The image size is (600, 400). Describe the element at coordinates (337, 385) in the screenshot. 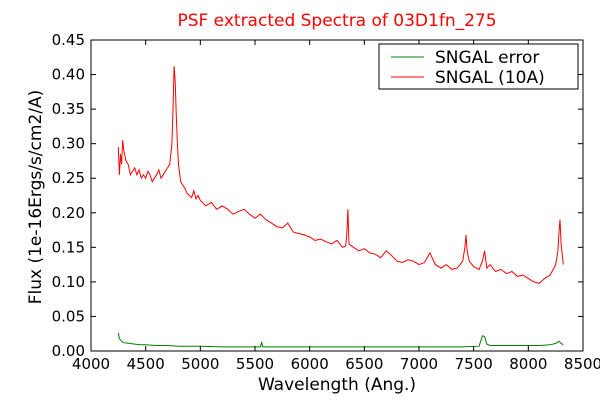

I see `x-axis-label: Wavelength (Ang.)` at that location.